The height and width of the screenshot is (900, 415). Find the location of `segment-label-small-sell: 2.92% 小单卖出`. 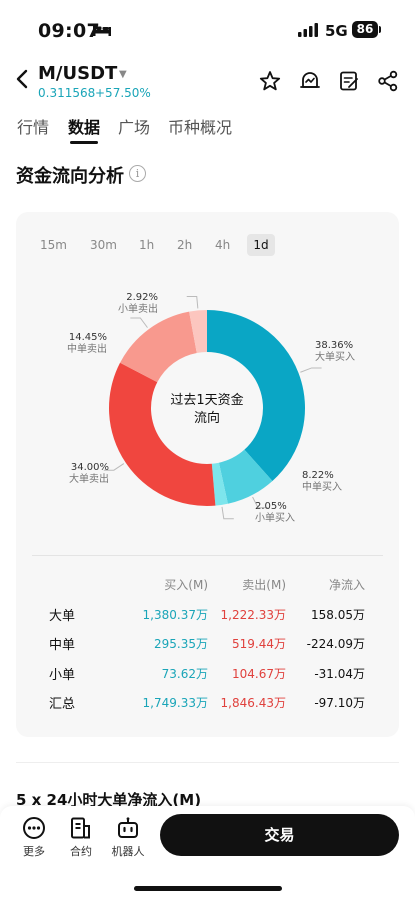

segment-label-small-sell: 2.92% 小单卖出 is located at coordinates (136, 304).